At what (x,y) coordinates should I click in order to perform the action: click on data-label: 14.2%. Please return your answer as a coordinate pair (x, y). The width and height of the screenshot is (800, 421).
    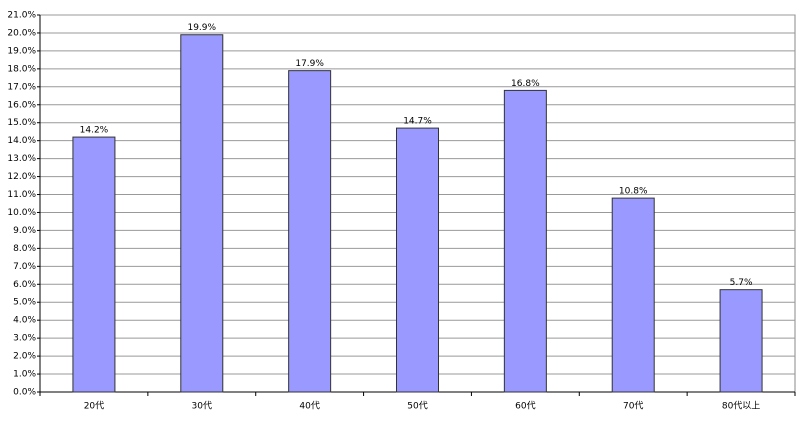
    Looking at the image, I should click on (94, 131).